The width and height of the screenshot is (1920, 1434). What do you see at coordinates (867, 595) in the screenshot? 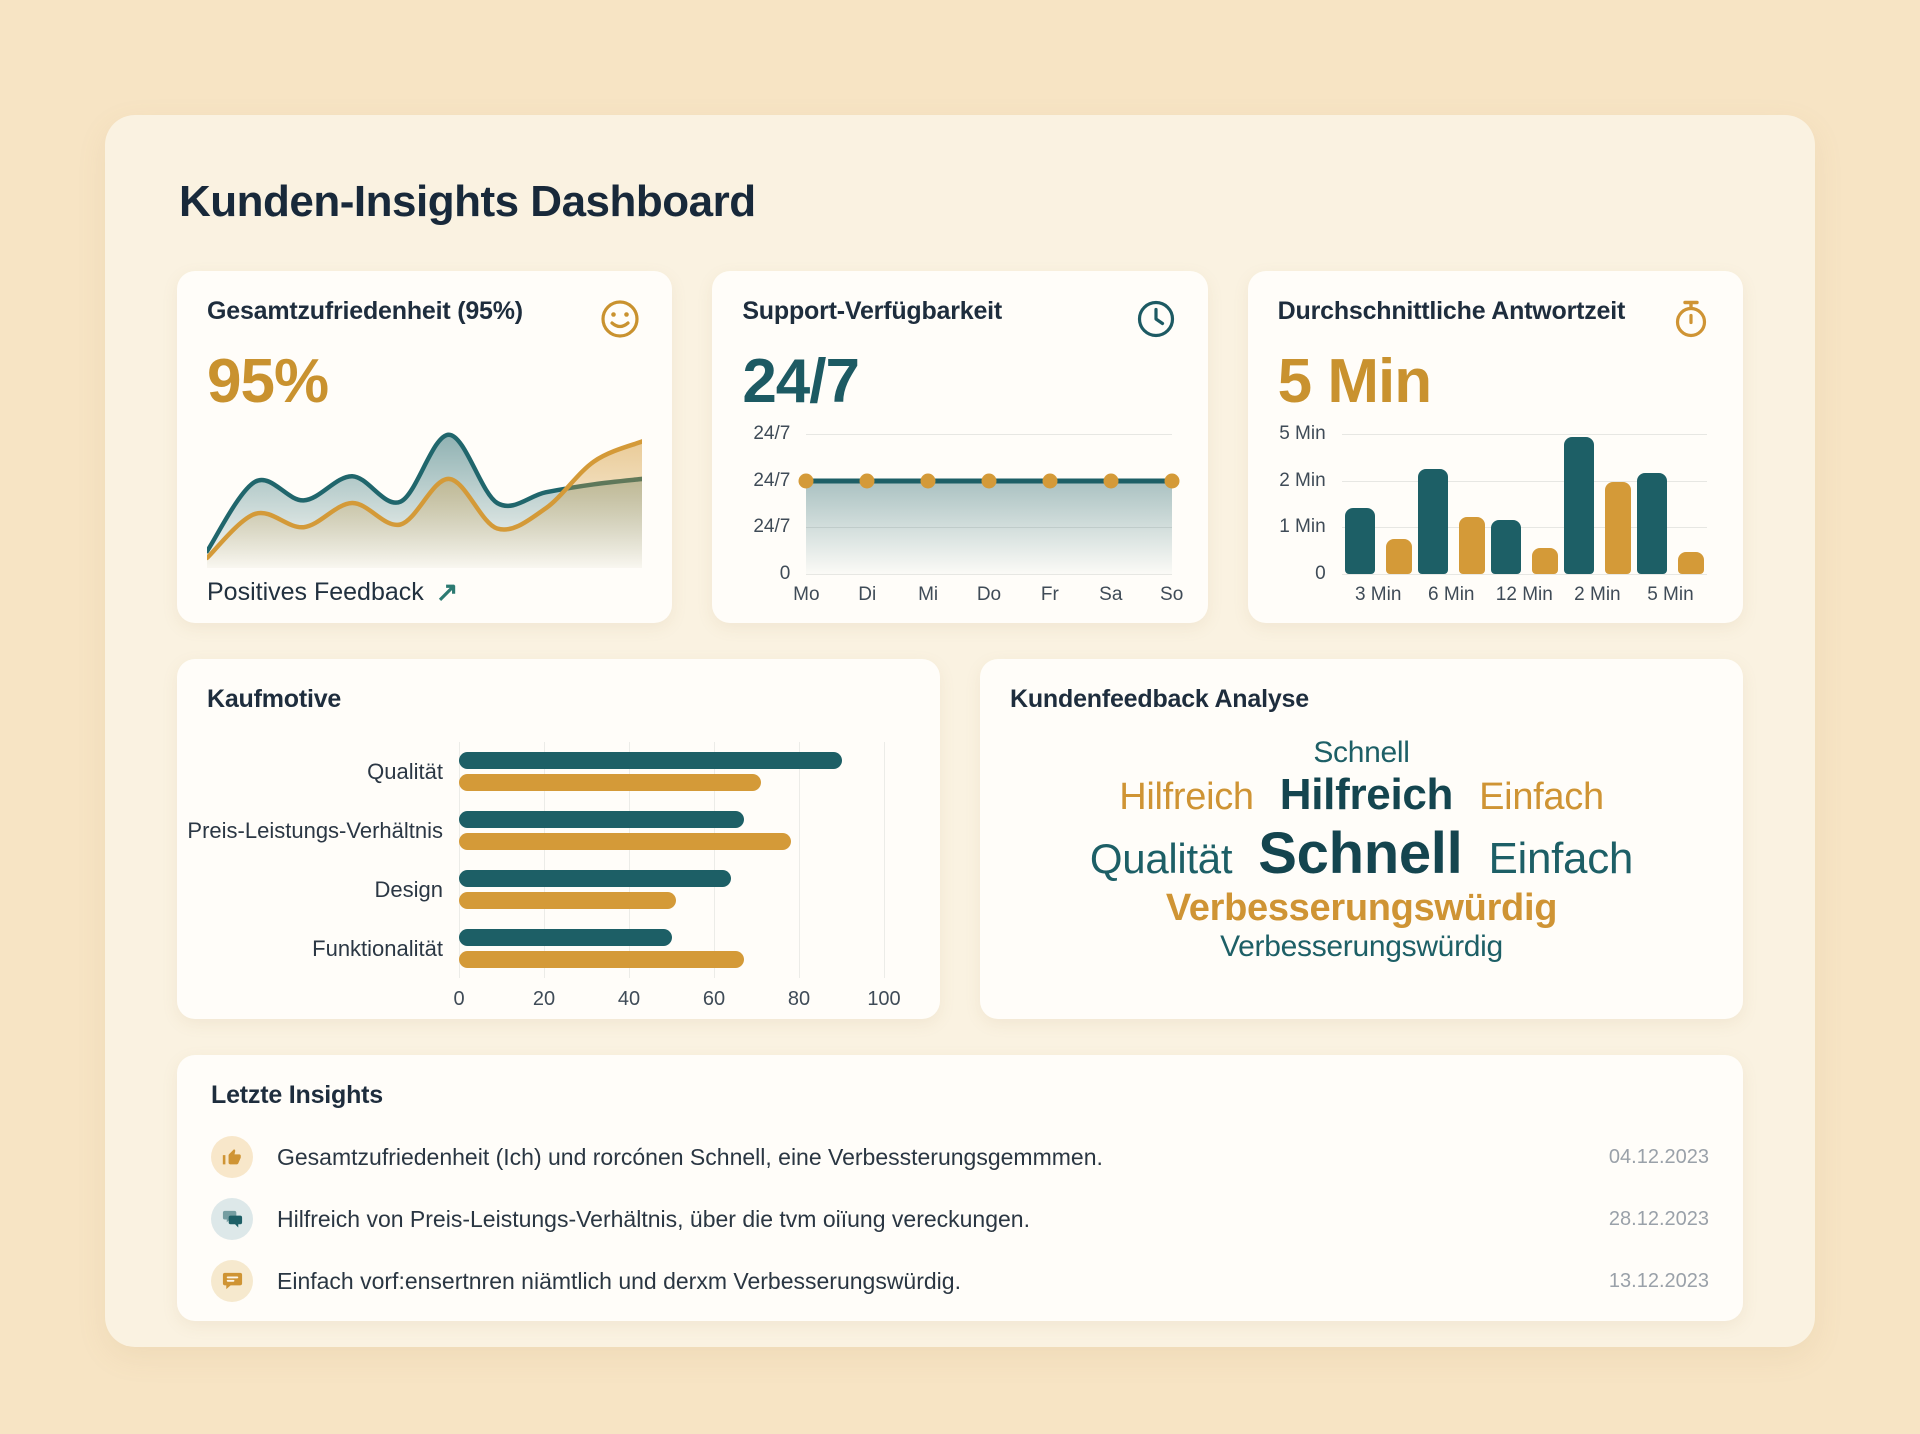
I see `x-tick-label: Di` at bounding box center [867, 595].